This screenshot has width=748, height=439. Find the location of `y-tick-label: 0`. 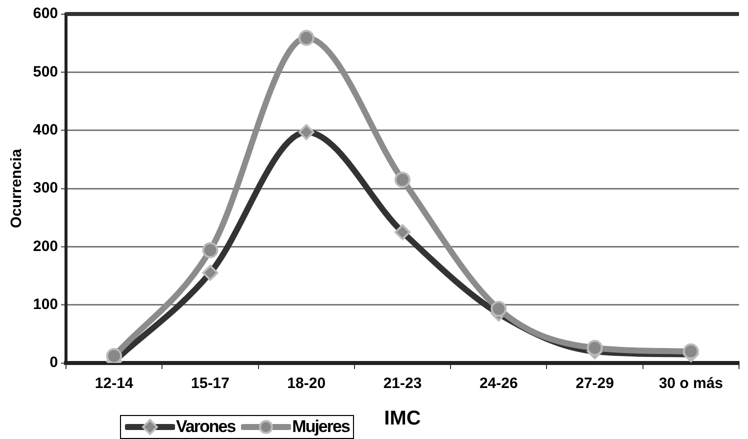

y-tick-label: 0 is located at coordinates (54, 363).